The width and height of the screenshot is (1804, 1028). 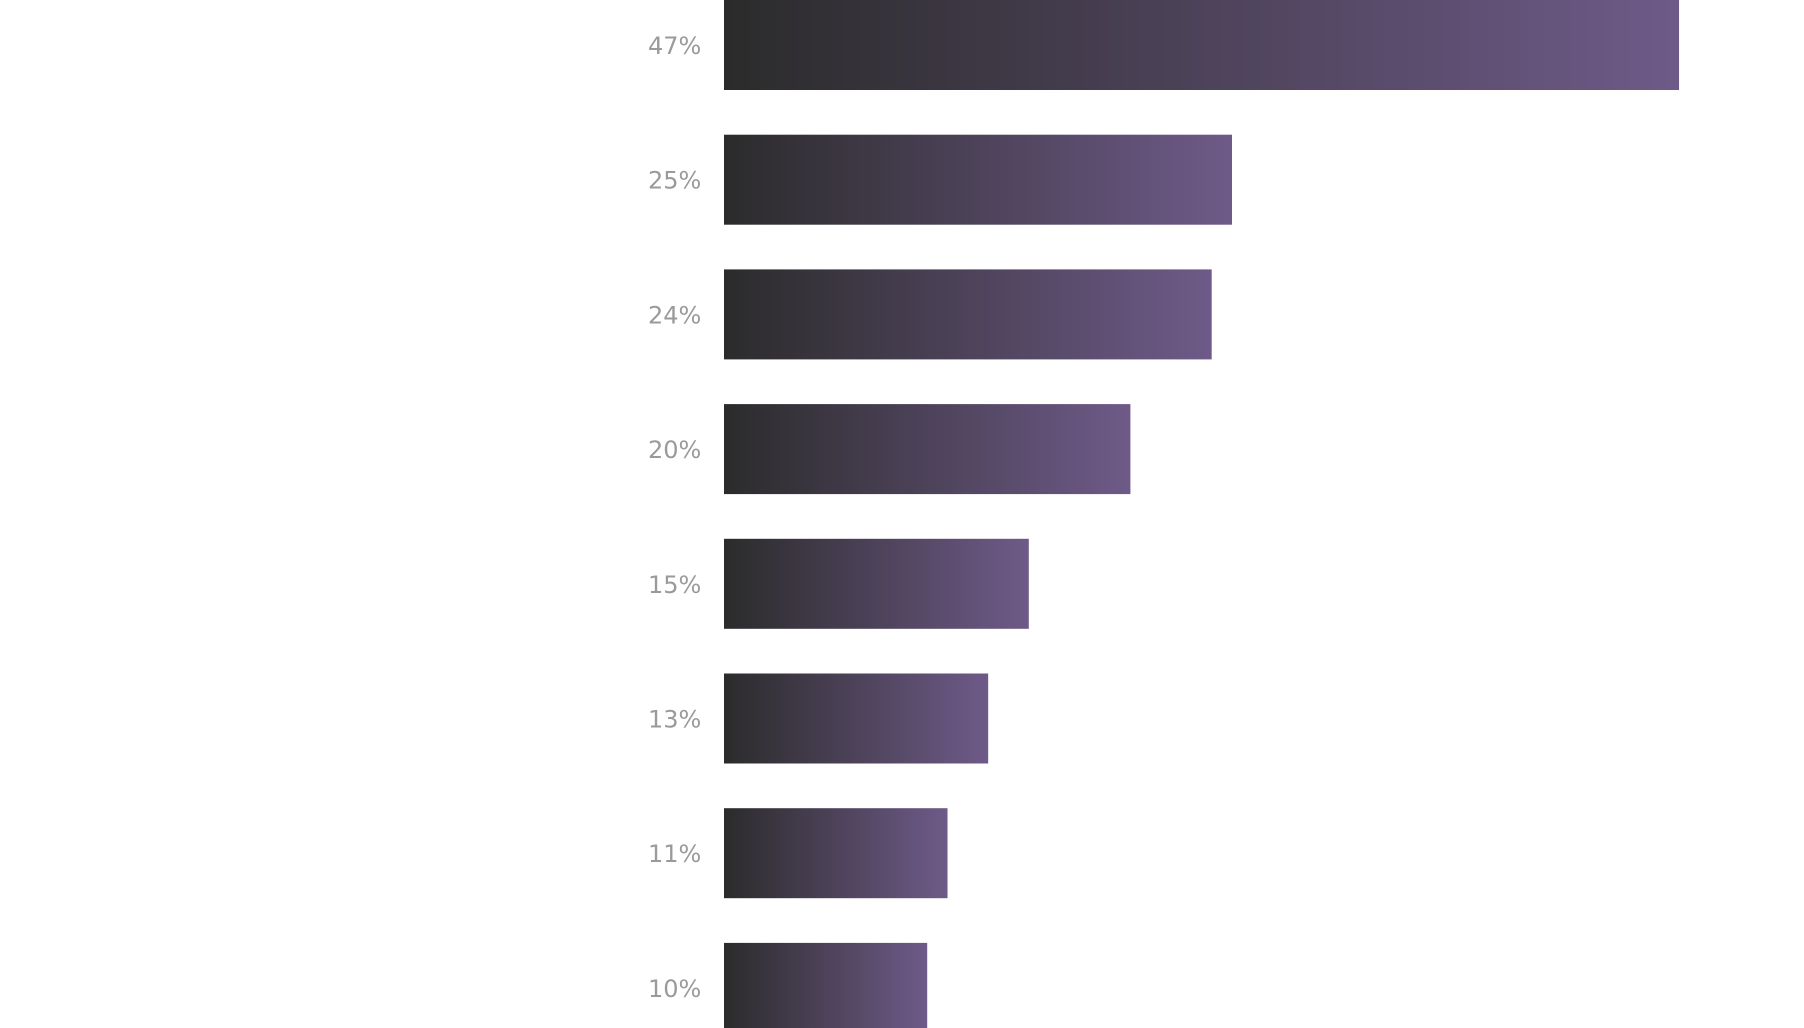 What do you see at coordinates (674, 181) in the screenshot?
I see `value-label: 25%` at bounding box center [674, 181].